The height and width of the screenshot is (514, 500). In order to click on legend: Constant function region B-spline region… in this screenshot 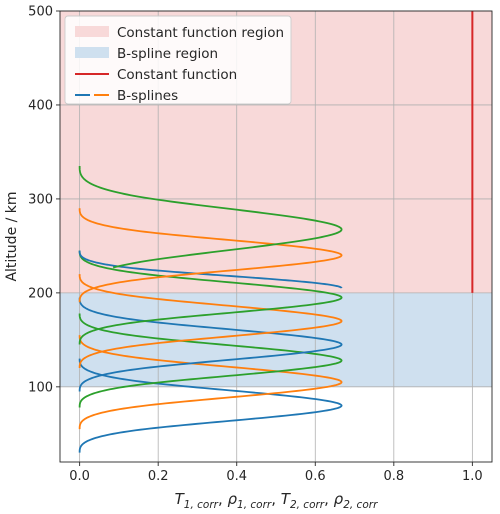, I will do `click(178, 60)`.